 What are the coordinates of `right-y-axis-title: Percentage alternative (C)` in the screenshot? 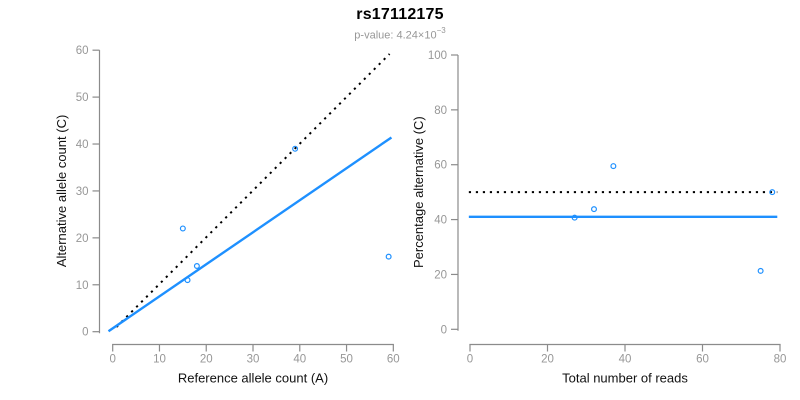 It's located at (418, 192).